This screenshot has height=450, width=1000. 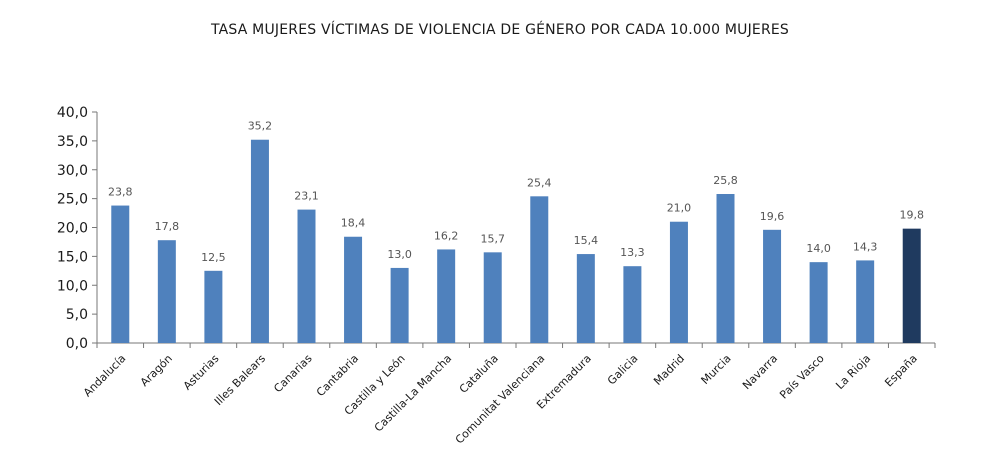 What do you see at coordinates (623, 370) in the screenshot?
I see `category-label: Galicia` at bounding box center [623, 370].